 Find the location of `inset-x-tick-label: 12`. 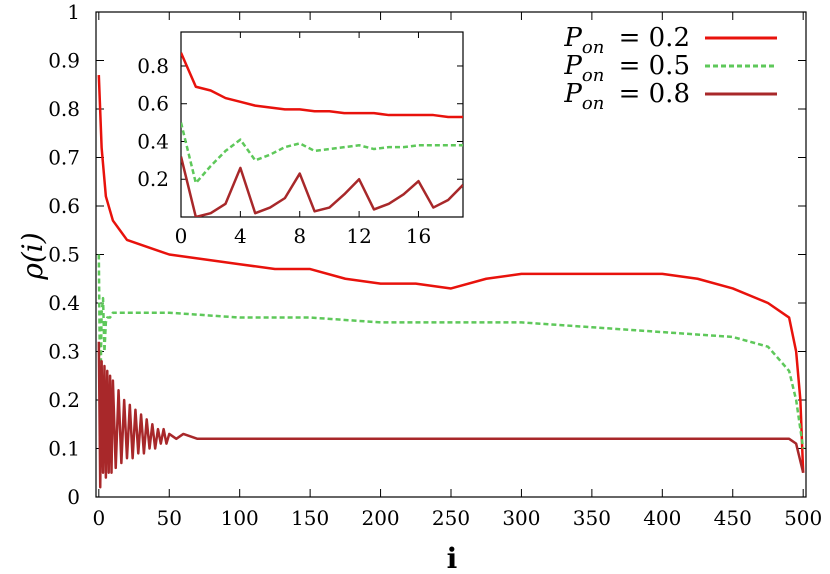

inset-x-tick-label: 12 is located at coordinates (358, 236).